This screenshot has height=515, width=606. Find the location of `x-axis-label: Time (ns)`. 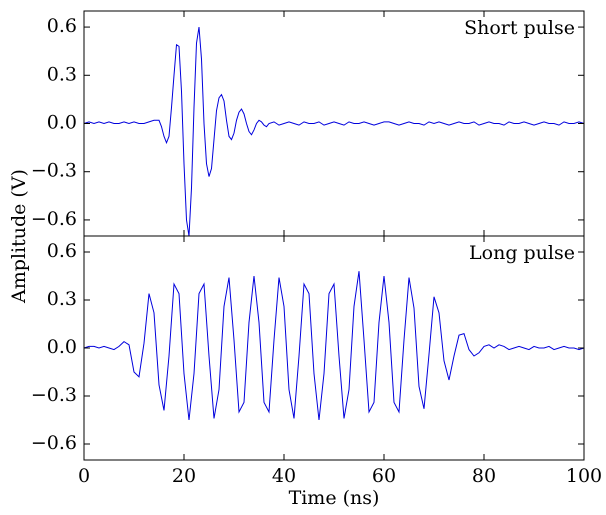

x-axis-label: Time (ns) is located at coordinates (334, 498).